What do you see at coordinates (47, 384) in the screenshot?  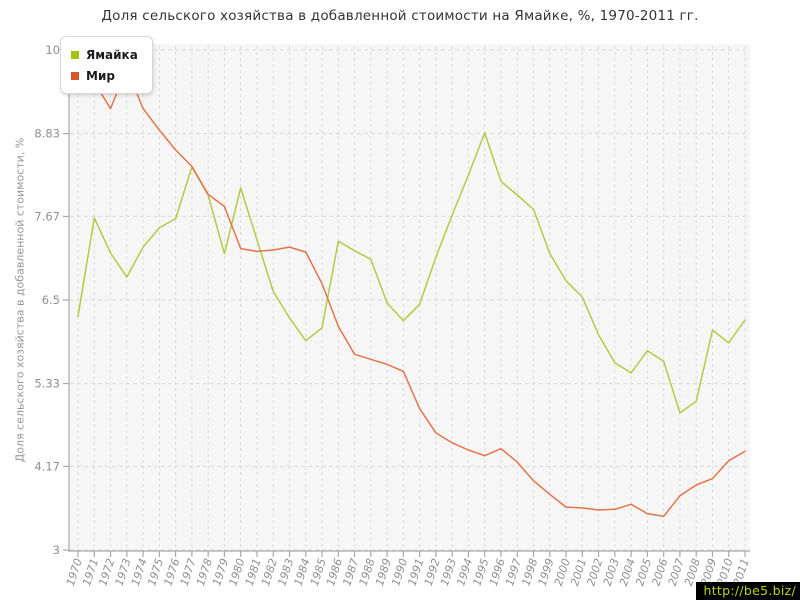 I see `y-tick-label: 5.33` at bounding box center [47, 384].